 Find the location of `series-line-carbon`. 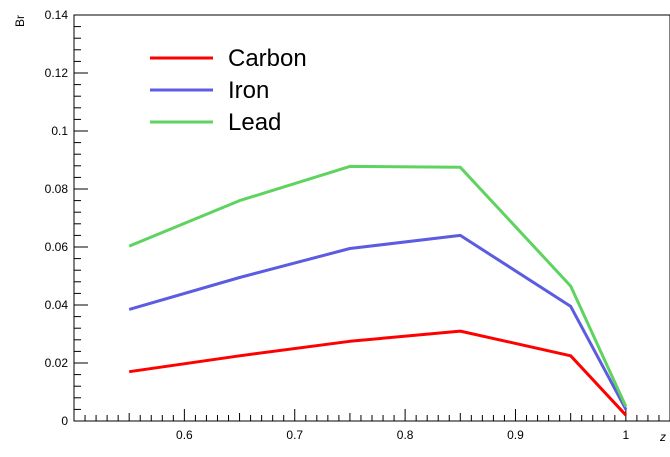

series-line-carbon is located at coordinates (377, 373).